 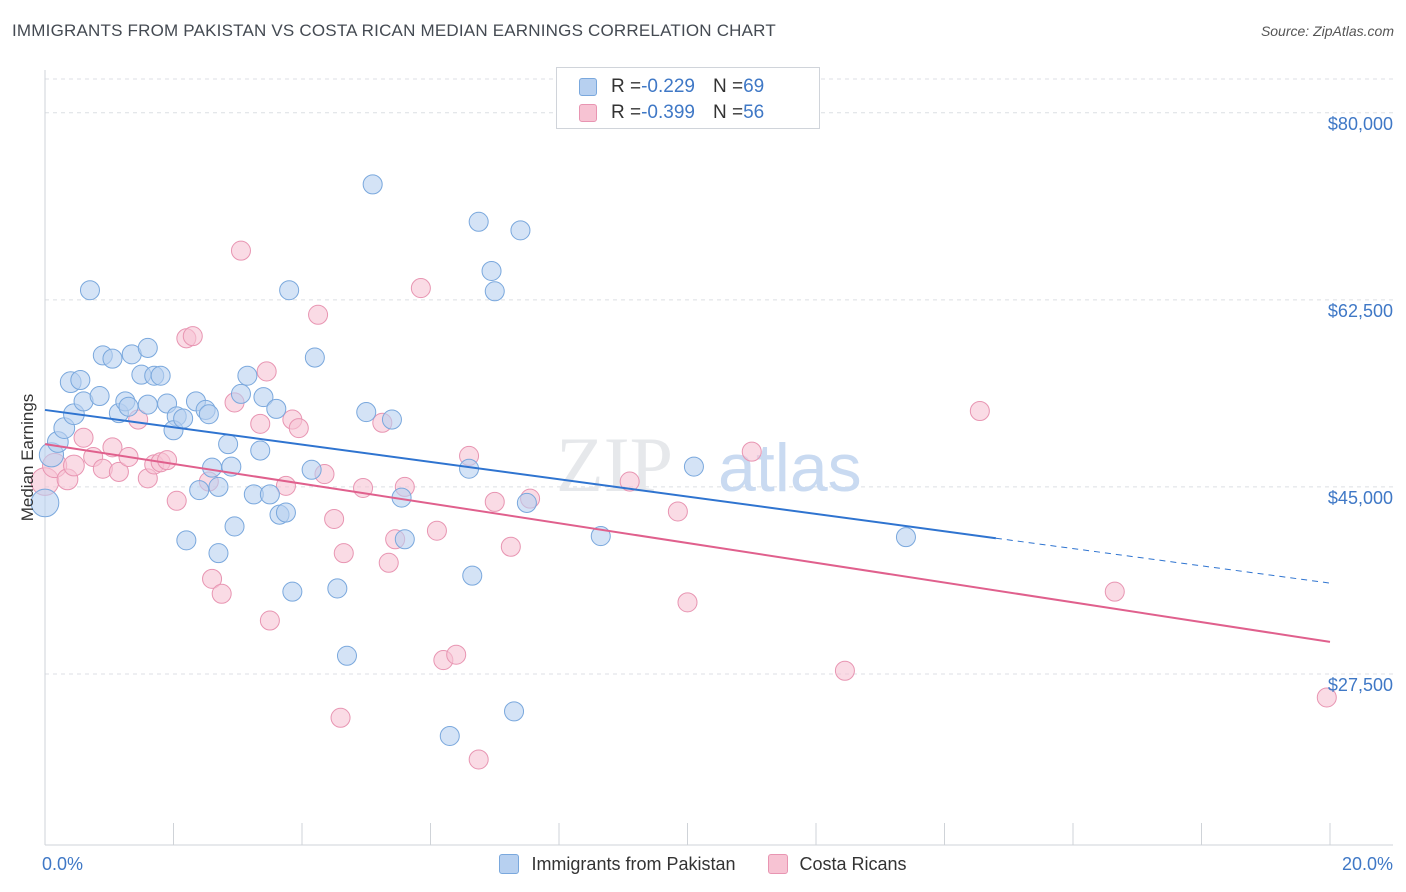 What do you see at coordinates (1360, 311) in the screenshot?
I see `y-tick-label: $62,500` at bounding box center [1360, 311].